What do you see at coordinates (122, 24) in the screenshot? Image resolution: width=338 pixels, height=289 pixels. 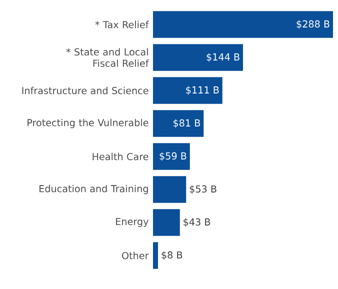 I see `y-tick-label: * Tax Relief` at bounding box center [122, 24].